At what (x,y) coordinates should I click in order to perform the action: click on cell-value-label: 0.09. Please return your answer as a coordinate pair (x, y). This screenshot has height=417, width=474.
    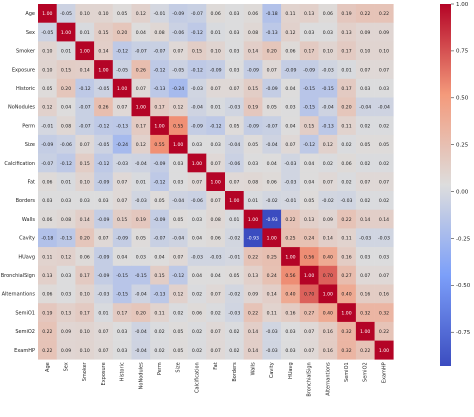
    Looking at the image, I should click on (253, 295).